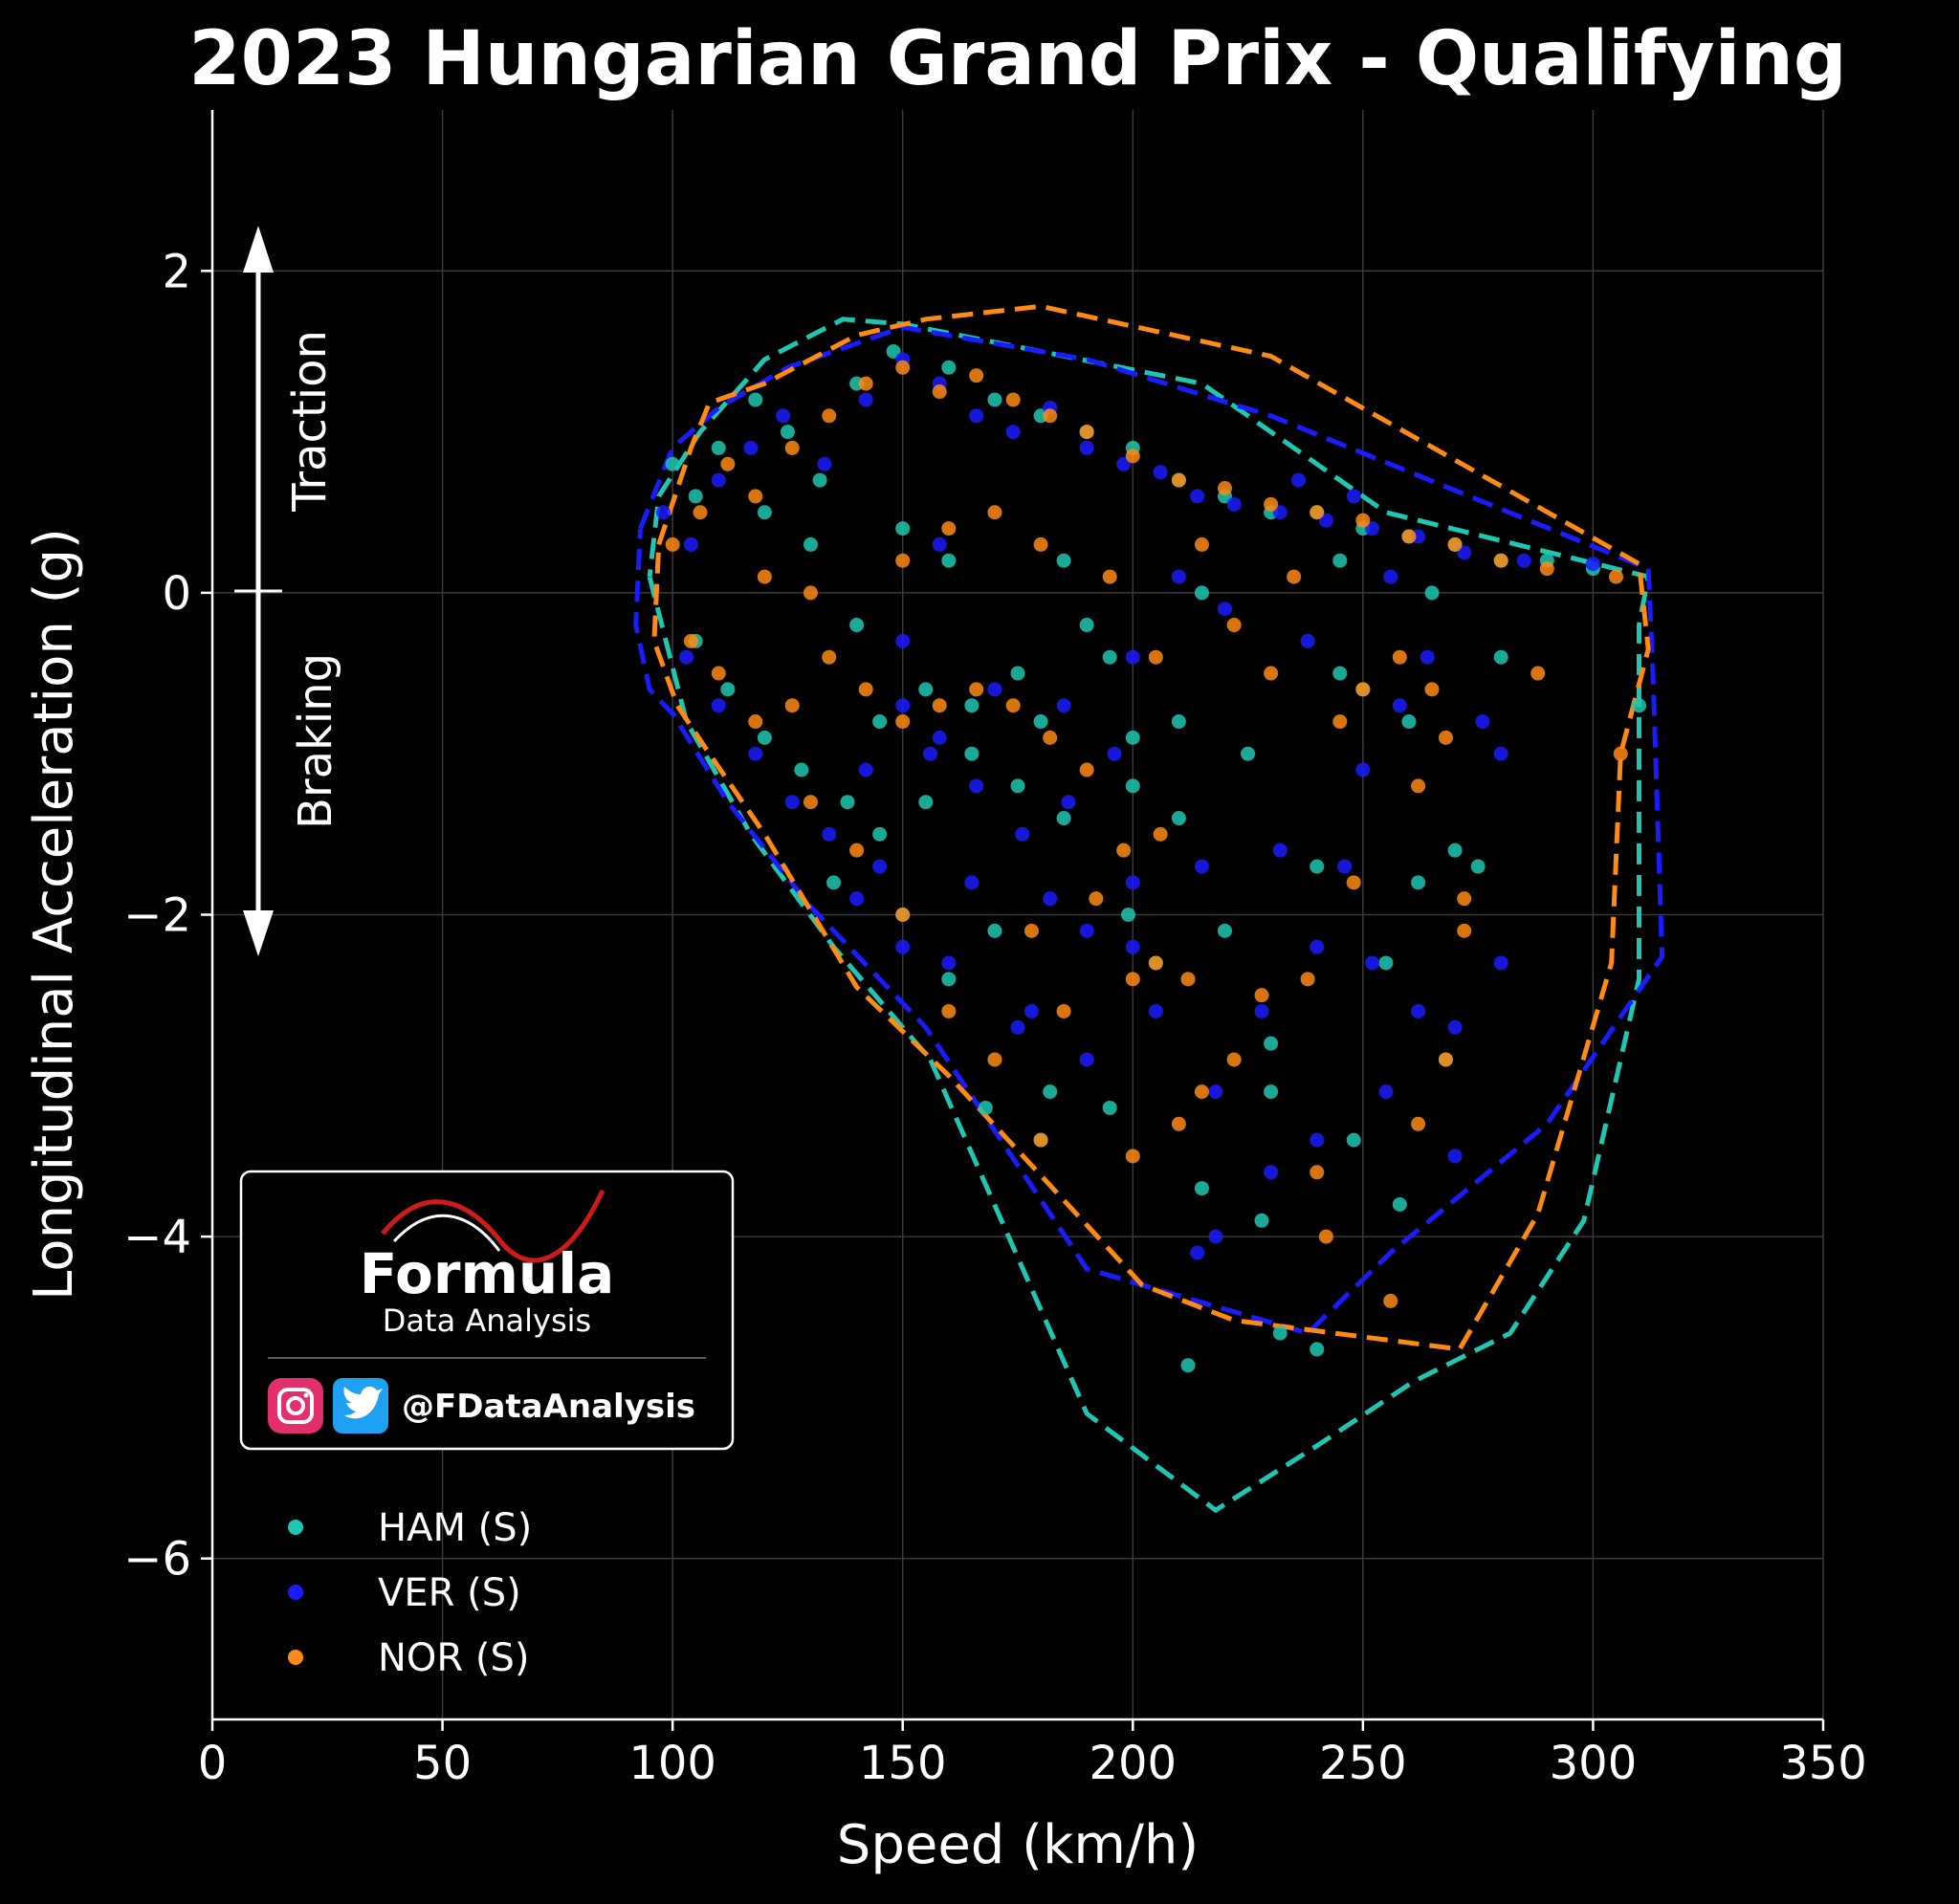 The height and width of the screenshot is (1904, 1959). Describe the element at coordinates (454, 1658) in the screenshot. I see `legend-label: NOR (S)` at that location.